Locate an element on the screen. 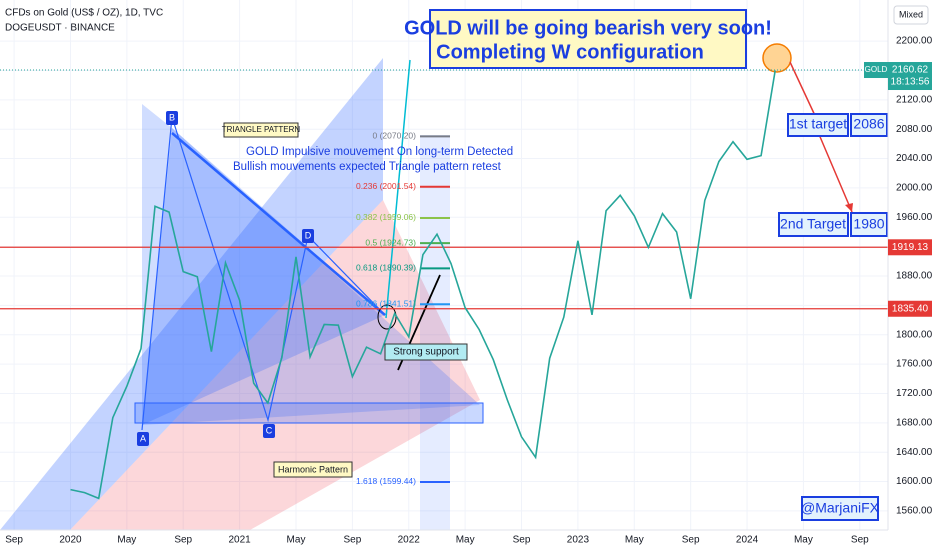 This screenshot has width=932, height=550. harmonic-label: Harmonic Pattern is located at coordinates (313, 469).